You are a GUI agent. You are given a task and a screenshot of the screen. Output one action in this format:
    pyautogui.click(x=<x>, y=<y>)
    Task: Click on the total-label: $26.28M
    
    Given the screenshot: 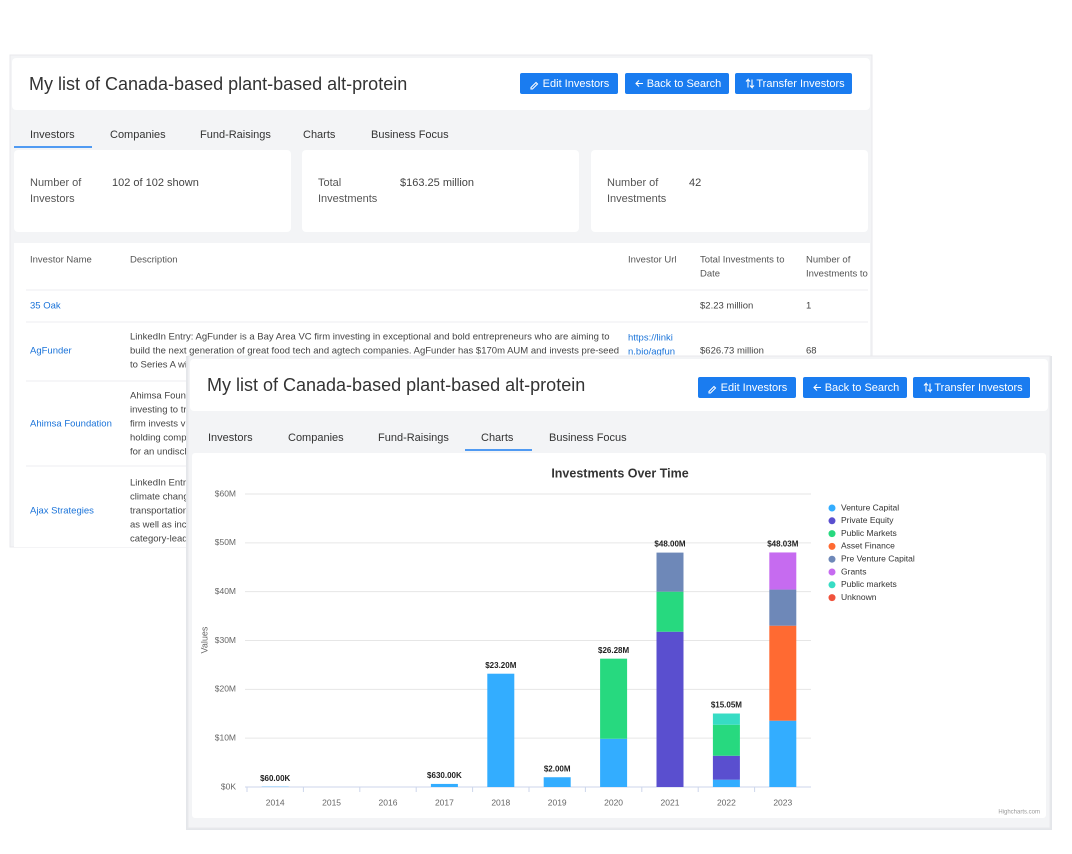 What is the action you would take?
    pyautogui.click(x=613, y=650)
    